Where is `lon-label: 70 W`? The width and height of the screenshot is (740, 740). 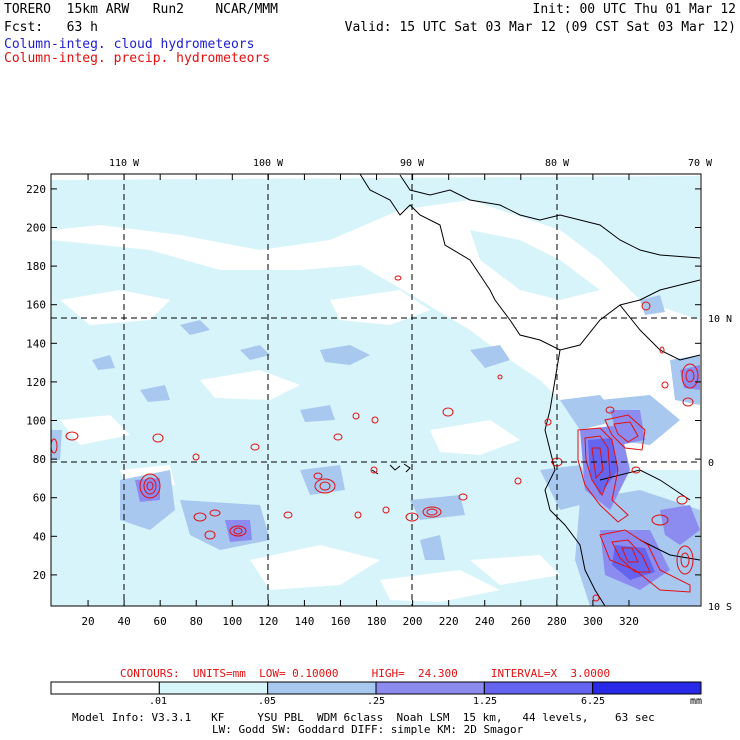
lon-label: 70 W is located at coordinates (700, 163).